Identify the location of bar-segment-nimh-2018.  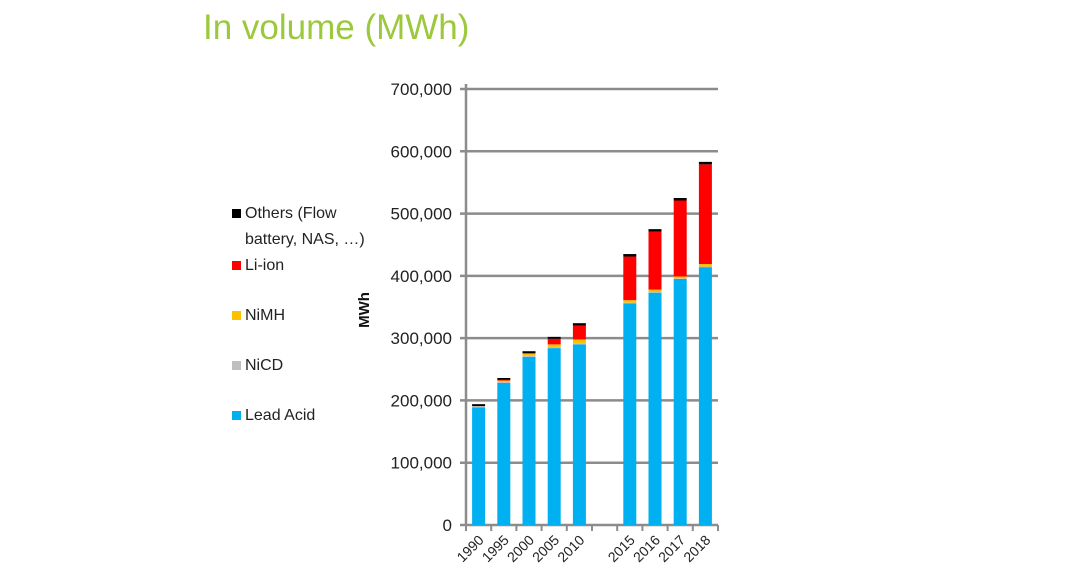
(705, 265).